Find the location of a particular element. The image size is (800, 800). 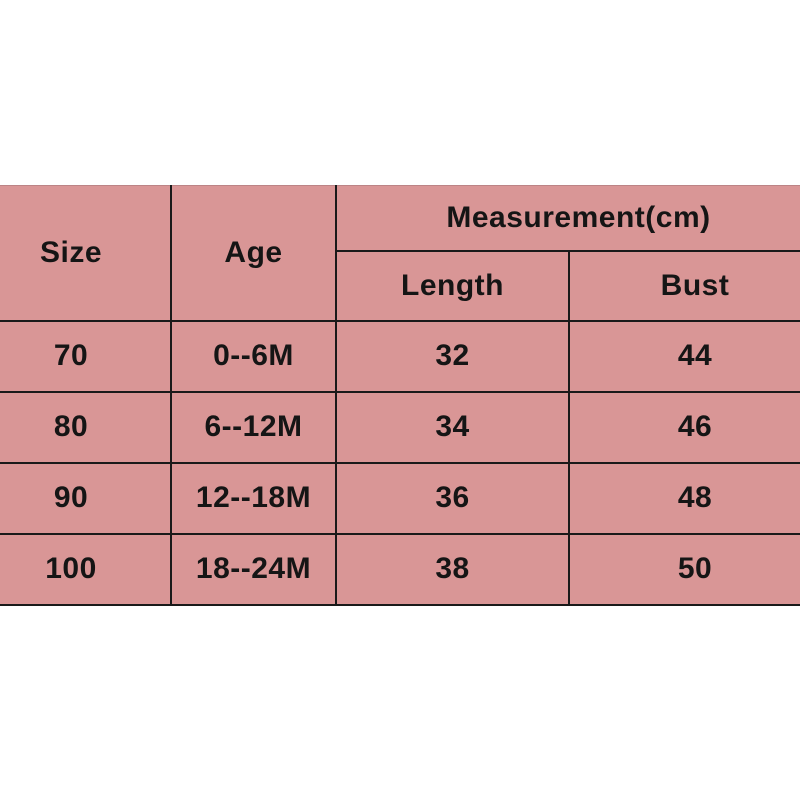

cell-bust: 50 is located at coordinates (684, 569).